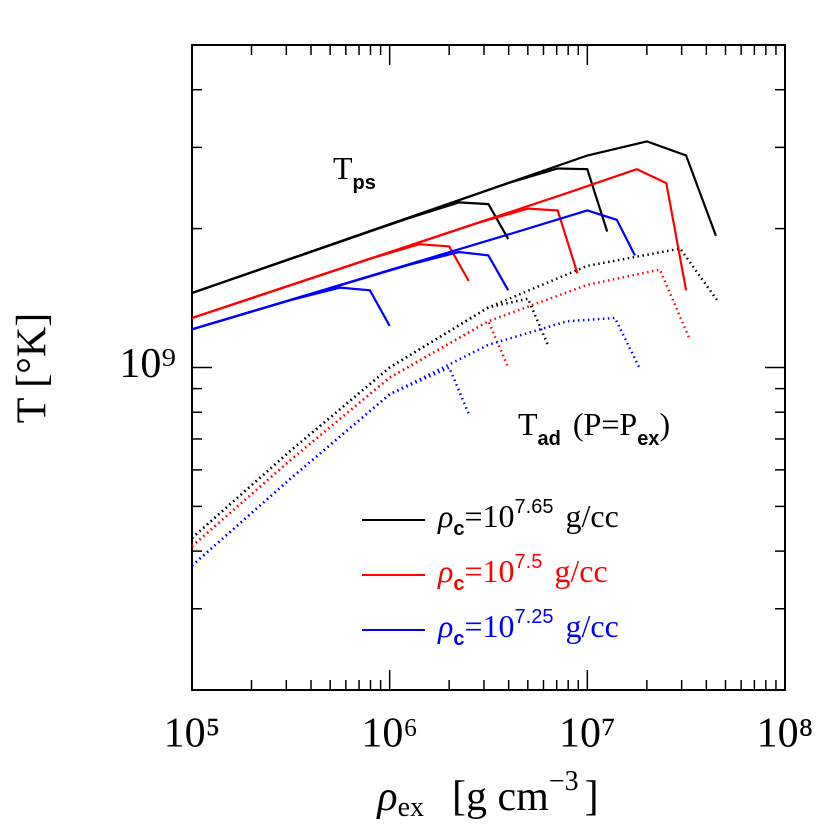 Image resolution: width=830 pixels, height=830 pixels. Describe the element at coordinates (192, 734) in the screenshot. I see `x-tick-label: 10⁵` at that location.